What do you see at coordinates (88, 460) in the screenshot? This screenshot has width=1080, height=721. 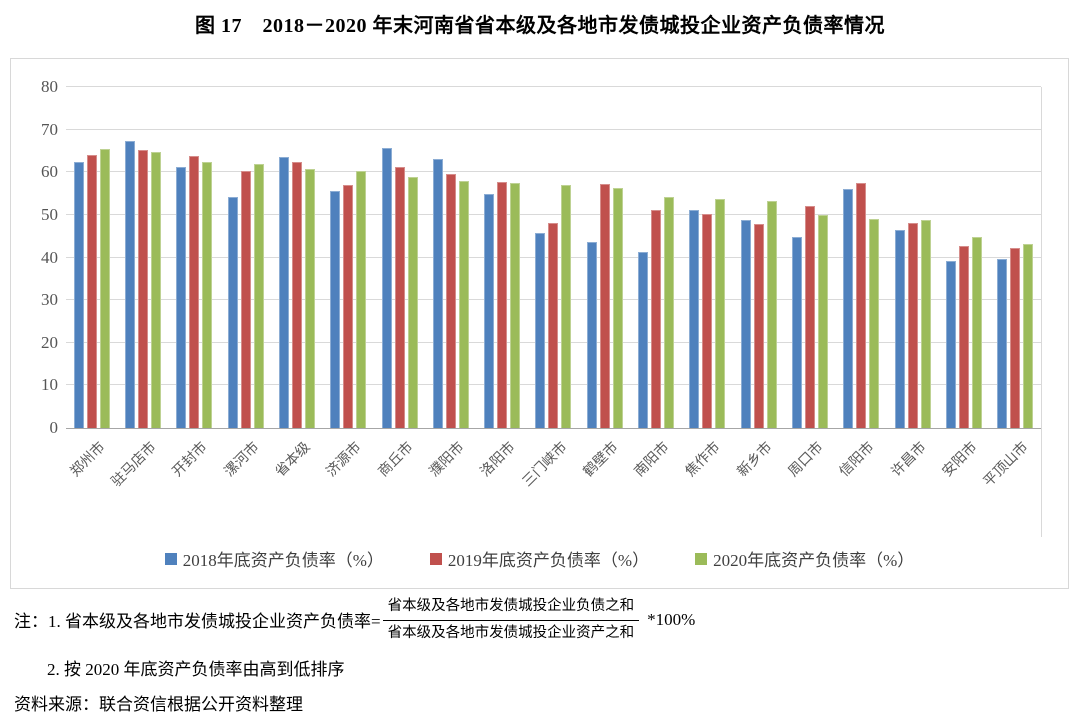 I see `x-tick-label: 郑州市` at bounding box center [88, 460].